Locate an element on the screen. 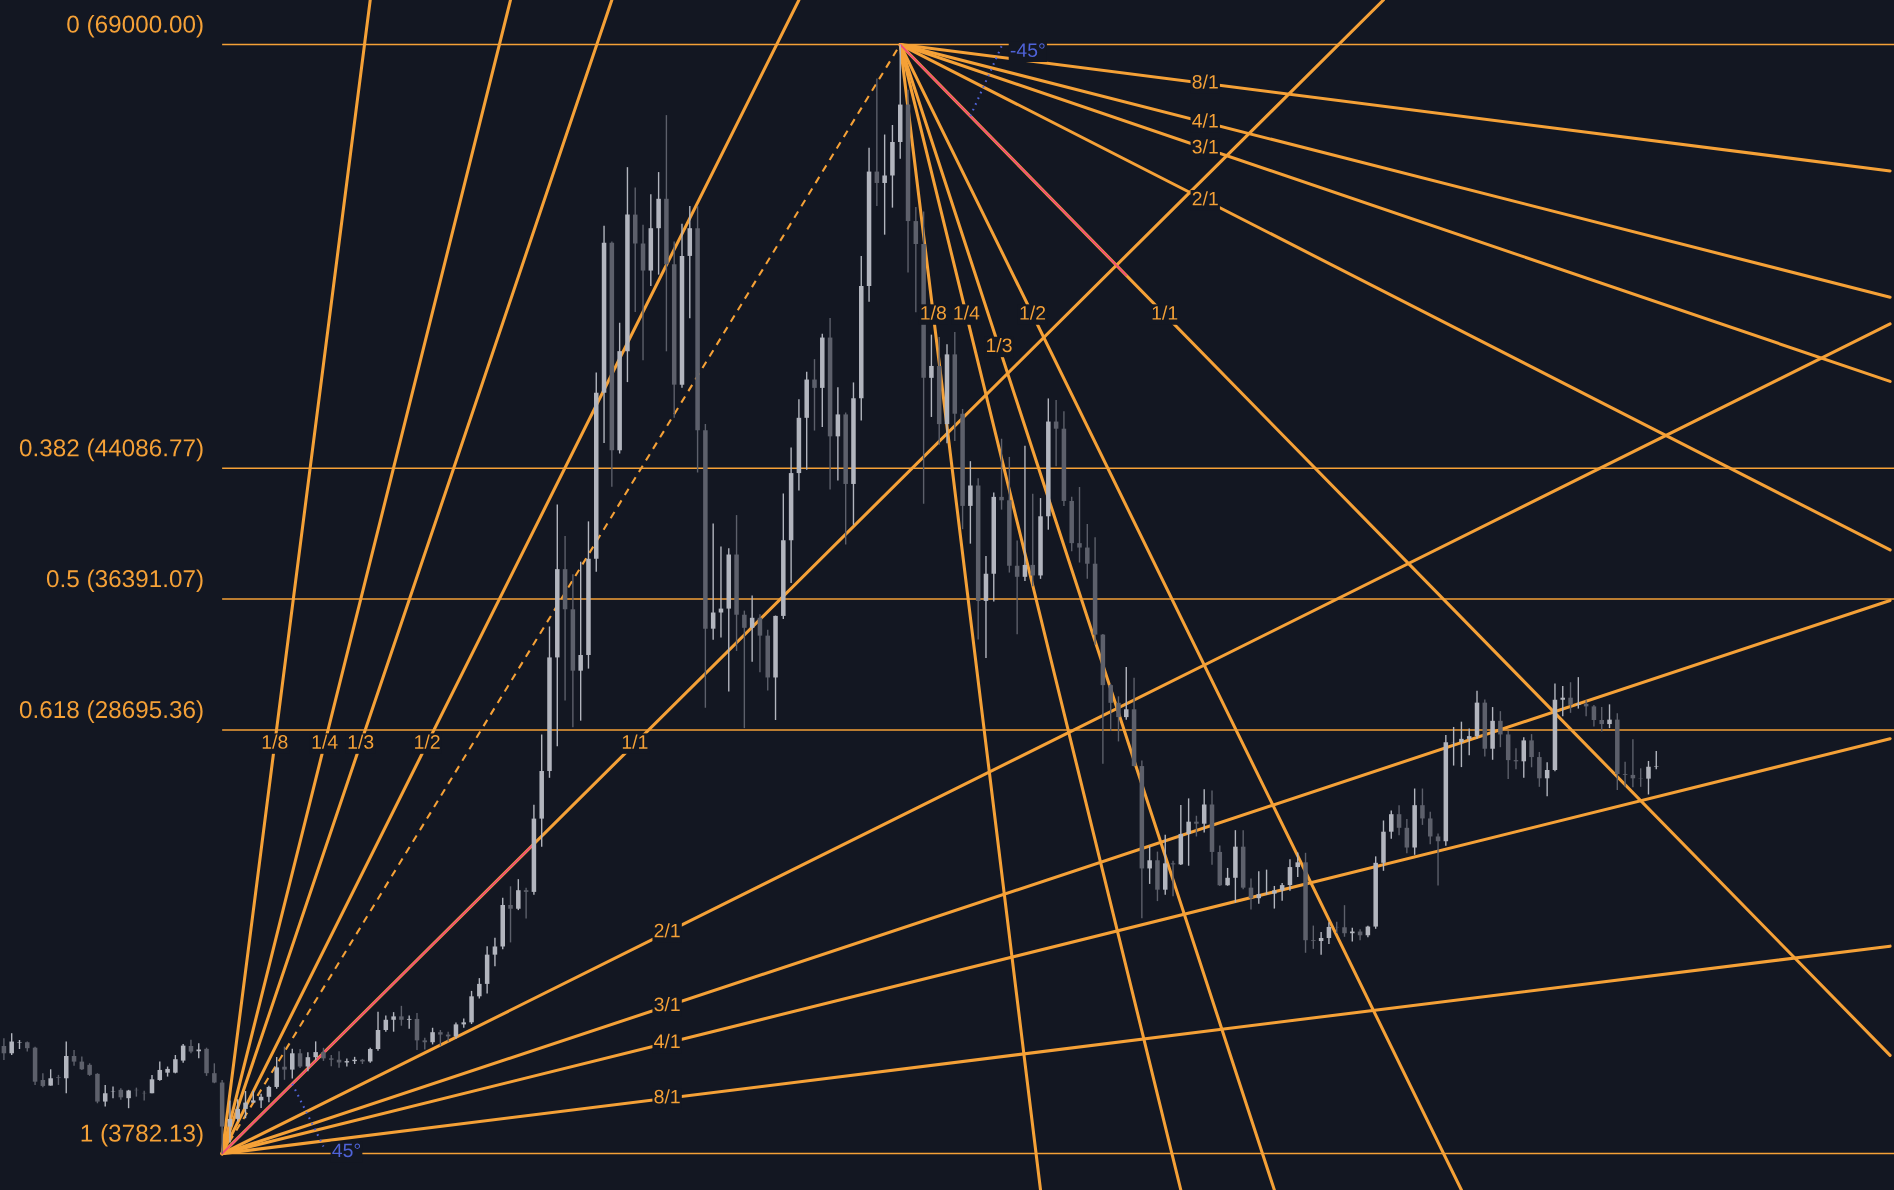 The image size is (1894, 1190). ref-line-label: 0.5 (36391.07) is located at coordinates (124, 581).